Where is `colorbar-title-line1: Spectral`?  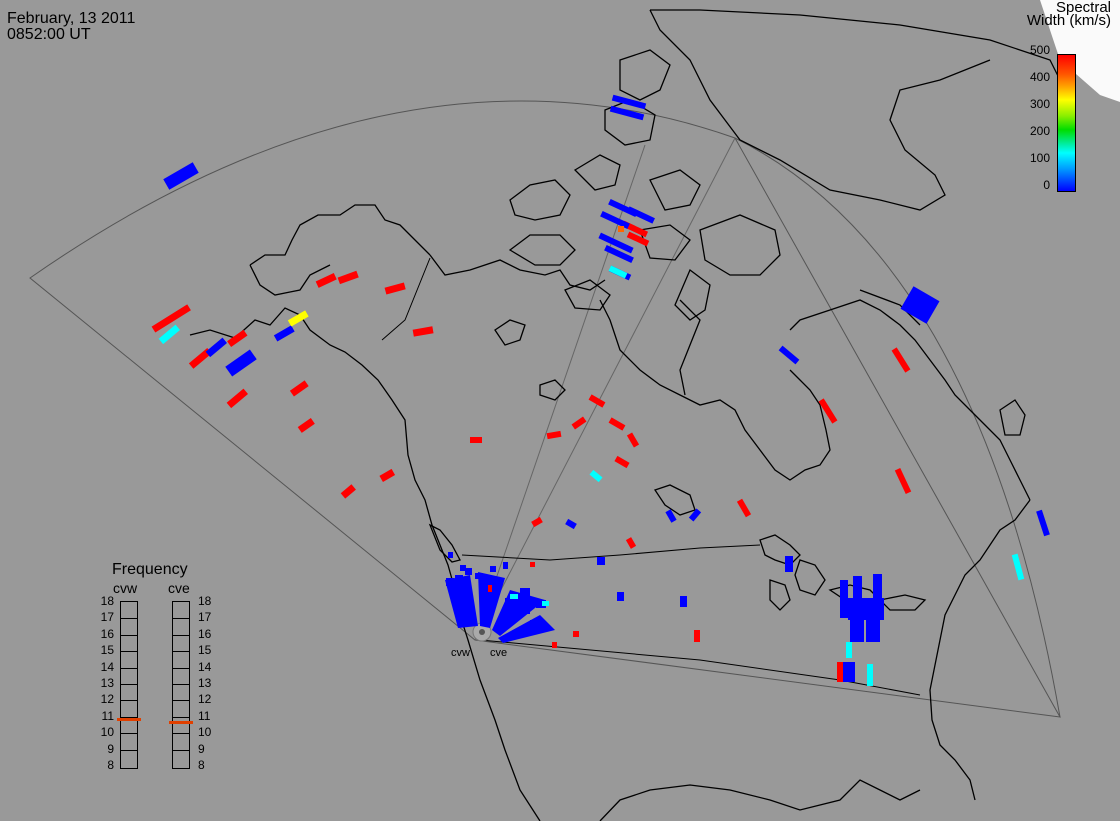
colorbar-title-line1: Spectral is located at coordinates (1083, 8).